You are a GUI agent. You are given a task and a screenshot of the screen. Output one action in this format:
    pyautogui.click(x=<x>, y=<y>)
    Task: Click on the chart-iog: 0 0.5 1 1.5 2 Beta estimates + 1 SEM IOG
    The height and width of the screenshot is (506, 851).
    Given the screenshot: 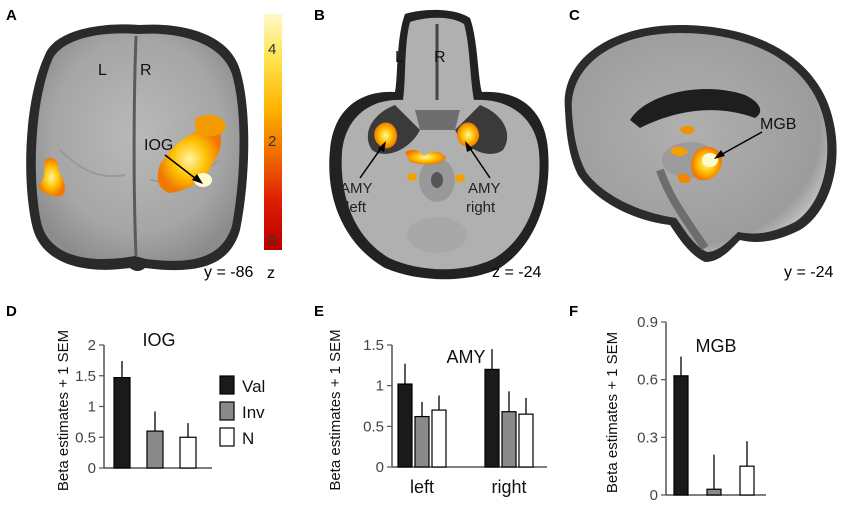 What is the action you would take?
    pyautogui.click(x=133, y=410)
    